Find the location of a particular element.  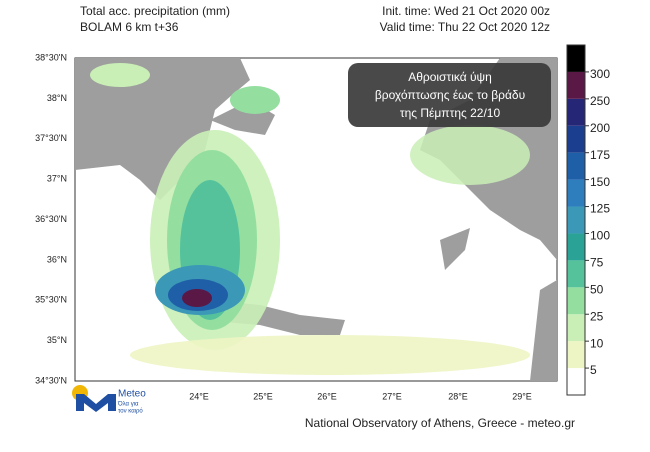

model: BOLAM 6 km t+36 is located at coordinates (129, 27).